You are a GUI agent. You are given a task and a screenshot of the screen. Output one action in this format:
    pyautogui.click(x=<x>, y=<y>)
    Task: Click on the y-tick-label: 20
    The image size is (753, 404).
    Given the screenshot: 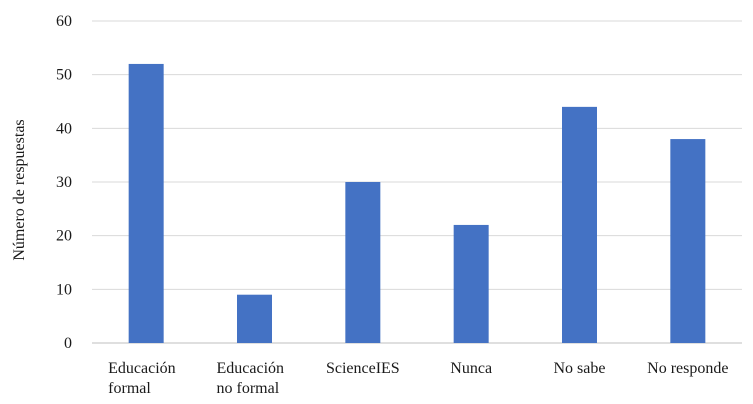 What is the action you would take?
    pyautogui.click(x=64, y=236)
    